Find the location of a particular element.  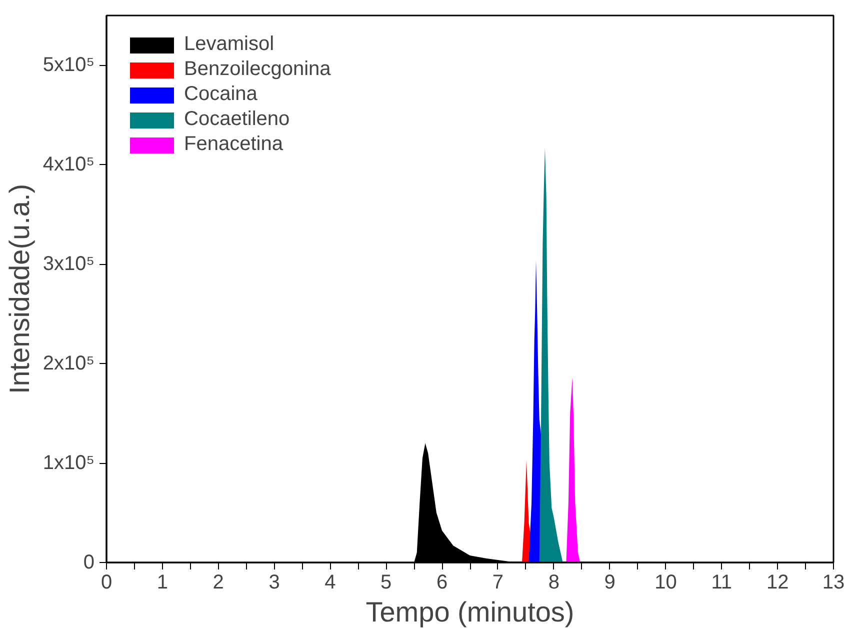

legend-label: Cocaetileno is located at coordinates (237, 119).